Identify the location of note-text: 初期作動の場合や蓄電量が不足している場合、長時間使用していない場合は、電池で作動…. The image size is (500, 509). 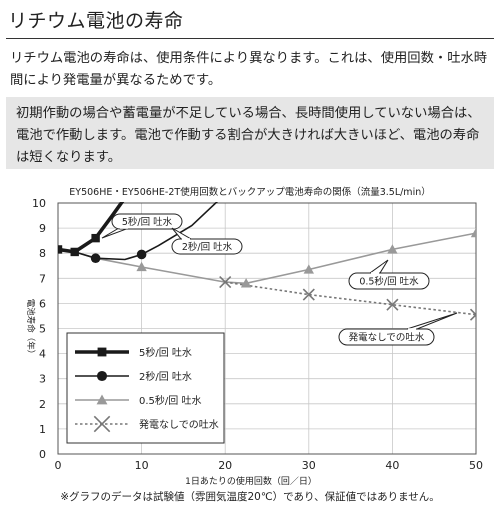
(248, 135).